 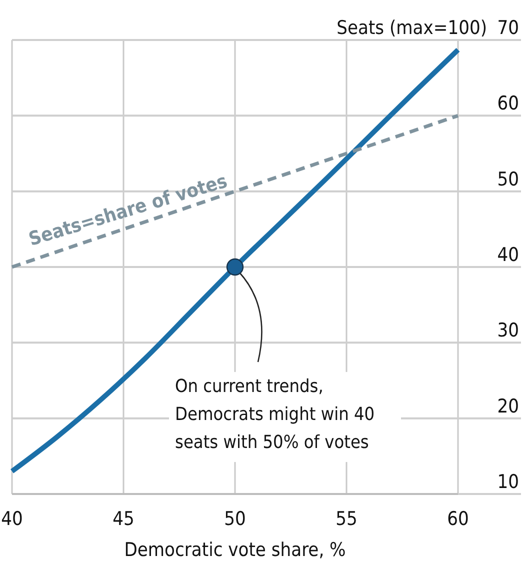 What do you see at coordinates (458, 519) in the screenshot?
I see `x-tick-label: 60` at bounding box center [458, 519].